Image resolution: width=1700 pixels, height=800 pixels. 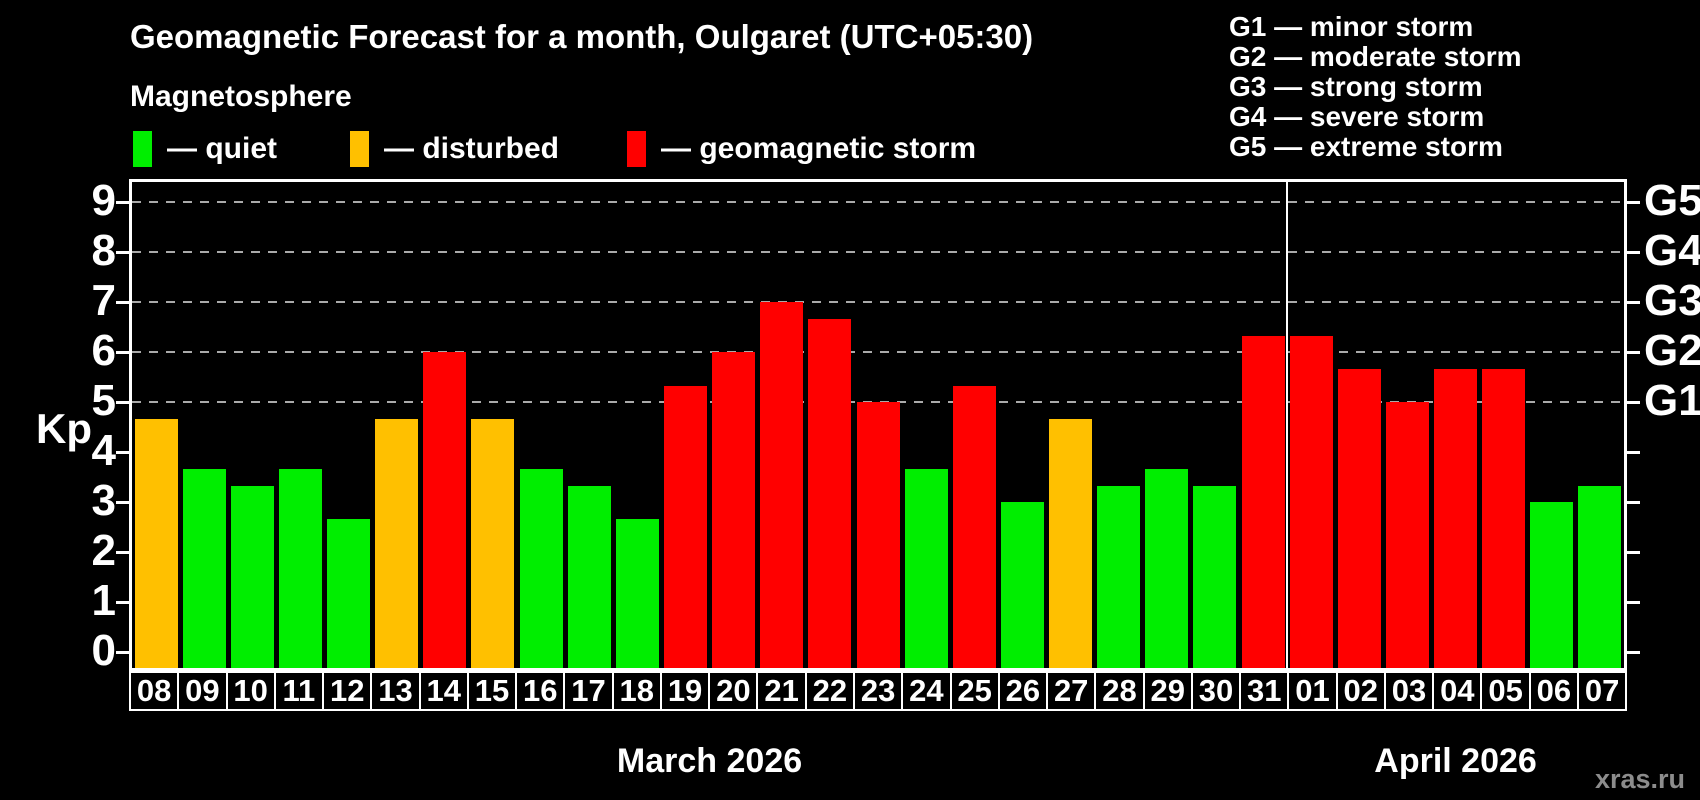 I want to click on g-level-label: G3, so click(x=1672, y=301).